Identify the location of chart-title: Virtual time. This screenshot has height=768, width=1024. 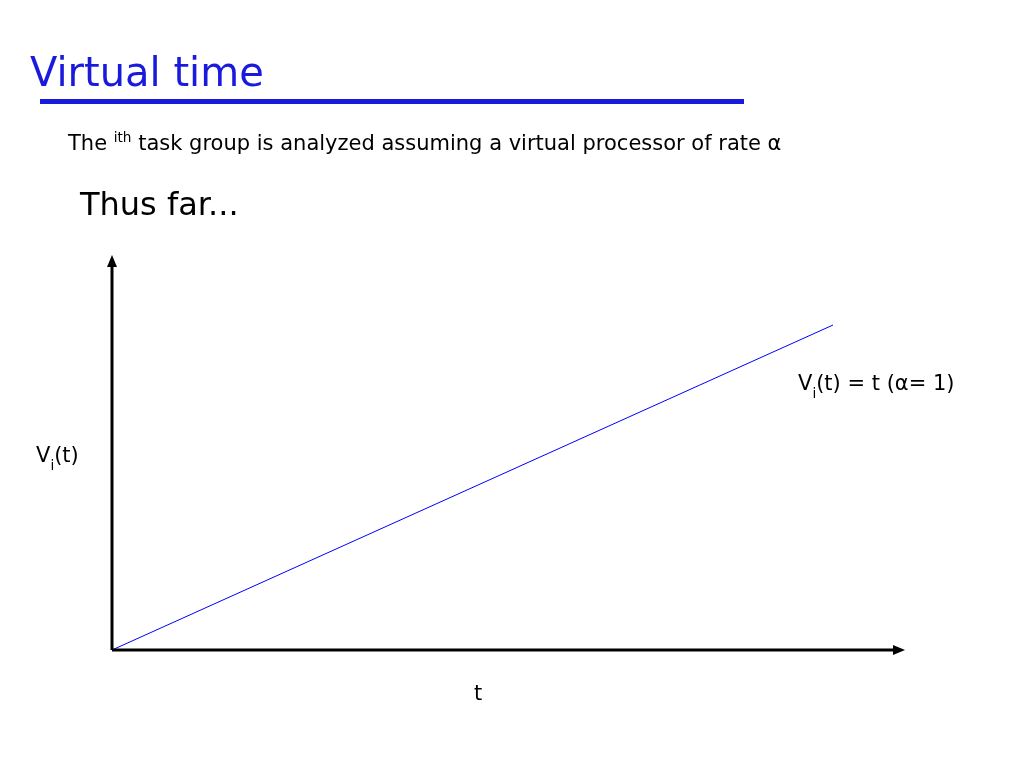
(147, 72).